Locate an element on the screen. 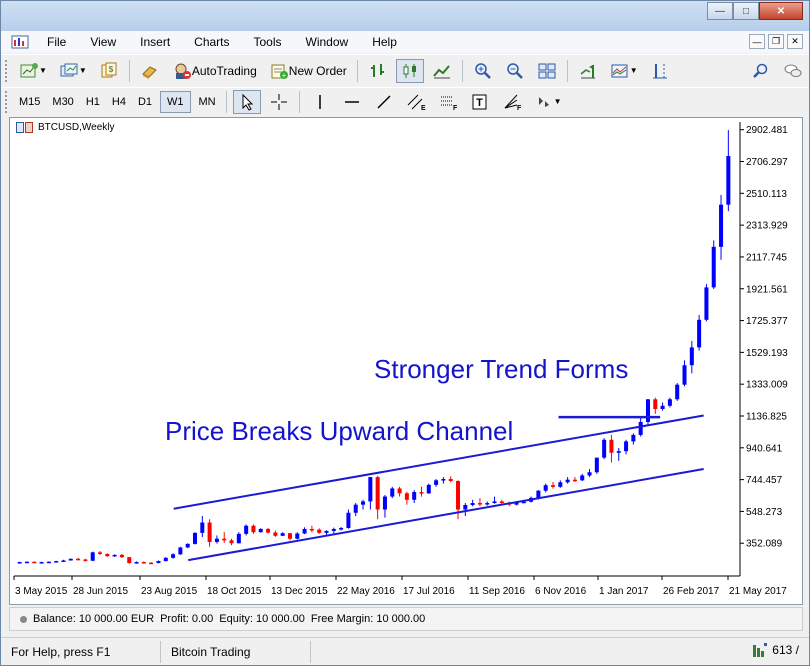  chart-shift-icon is located at coordinates (587, 71).